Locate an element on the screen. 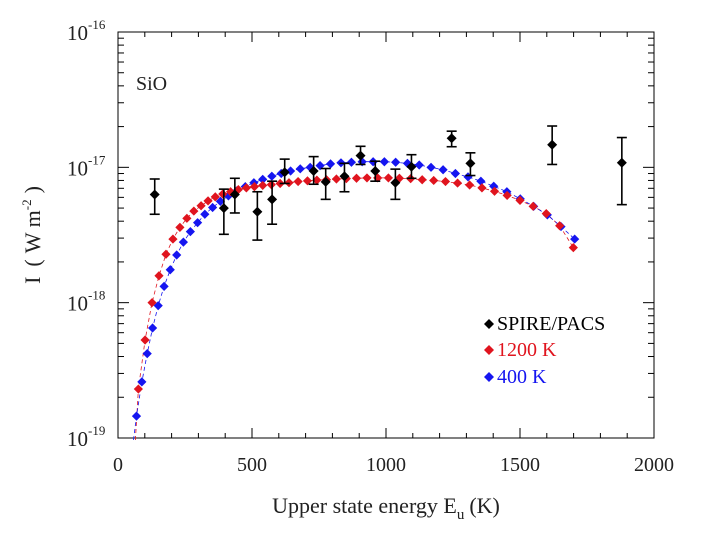 The image size is (720, 540). y-tick-label: 10-17 is located at coordinates (86, 166).